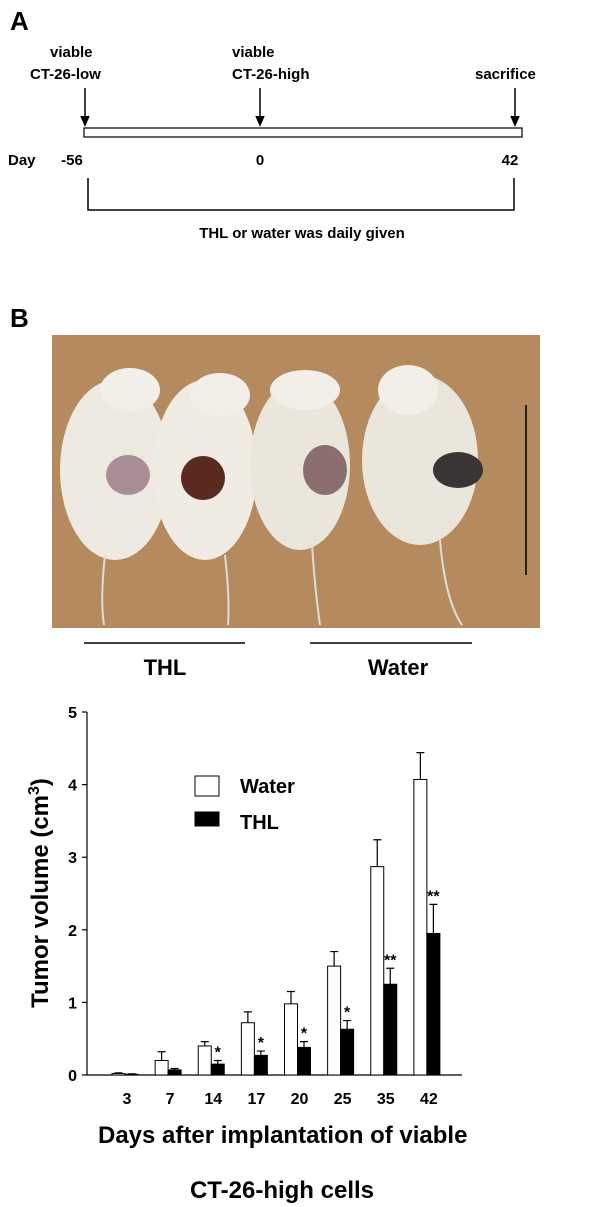 The width and height of the screenshot is (600, 1207). I want to click on y-tick-label: 5, so click(72, 713).